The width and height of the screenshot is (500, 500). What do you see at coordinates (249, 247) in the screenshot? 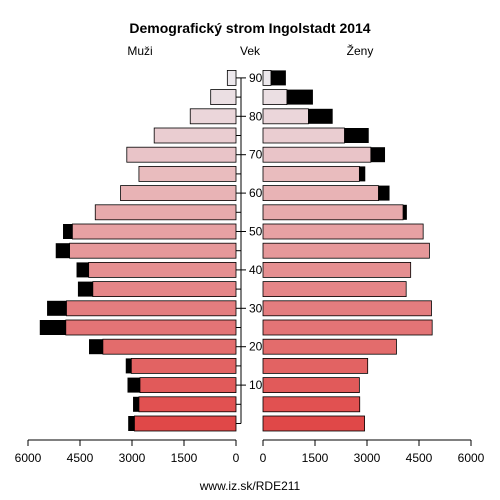
I see `age-axis: 10 20 30 40 50 60 70 80 90` at bounding box center [249, 247].